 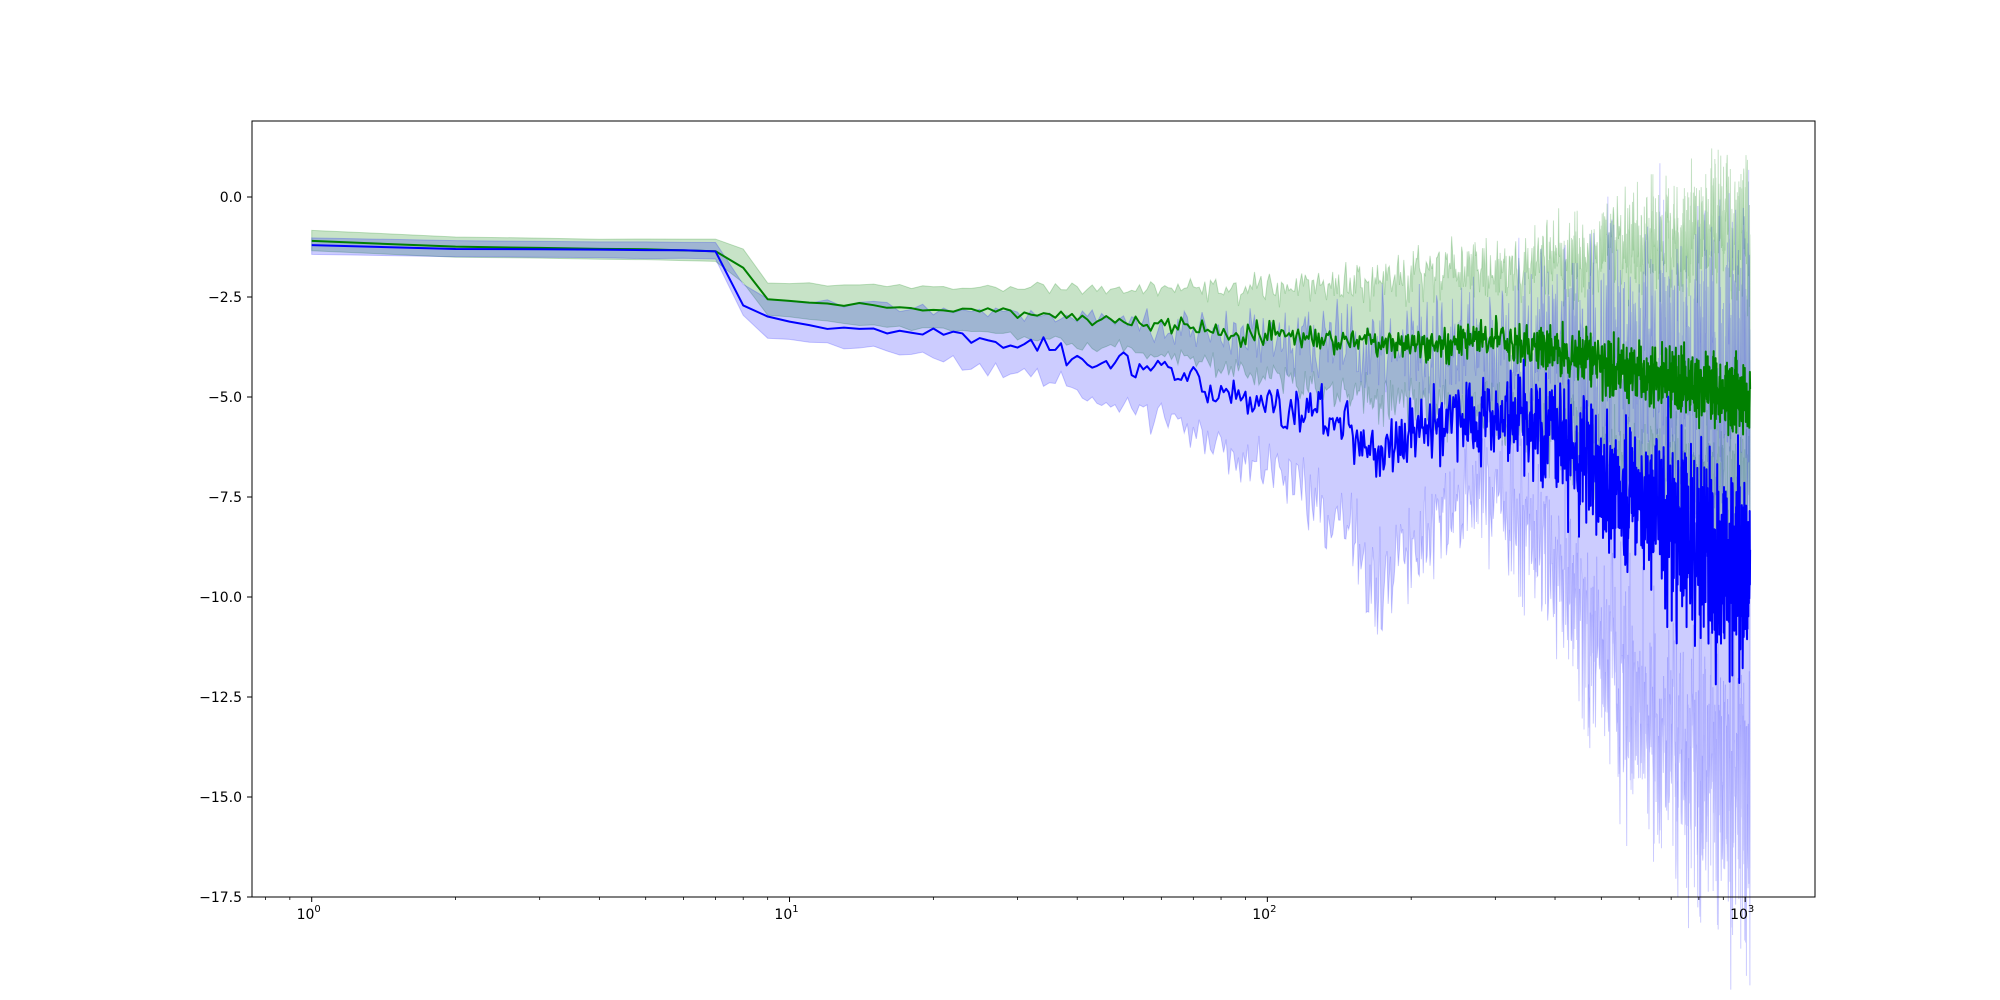 What do you see at coordinates (1264, 913) in the screenshot?
I see `x-tick-label: 10²` at bounding box center [1264, 913].